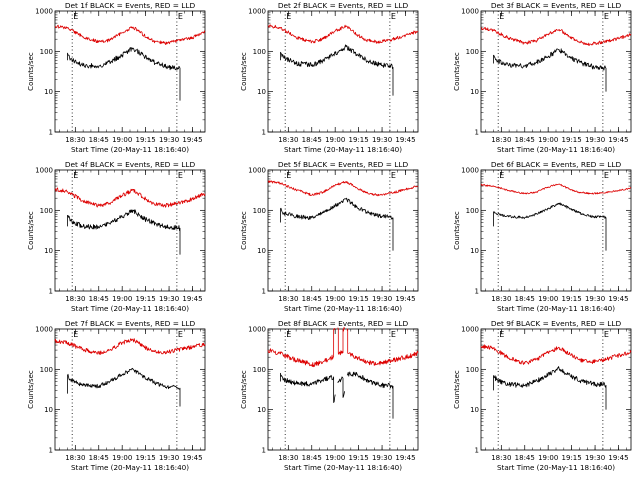 The width and height of the screenshot is (640, 480). What do you see at coordinates (343, 164) in the screenshot?
I see `chart-title: Det 5f BLACK = Events, RED = LLD` at bounding box center [343, 164].